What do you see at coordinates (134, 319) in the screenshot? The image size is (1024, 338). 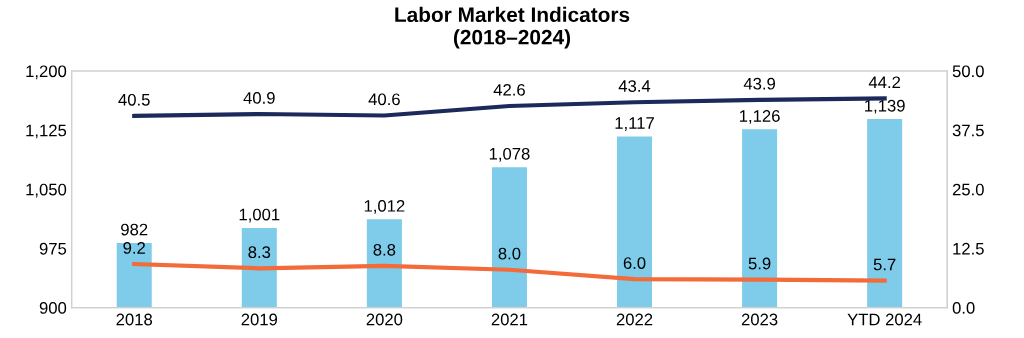 I see `x-tick-label: 2018` at bounding box center [134, 319].